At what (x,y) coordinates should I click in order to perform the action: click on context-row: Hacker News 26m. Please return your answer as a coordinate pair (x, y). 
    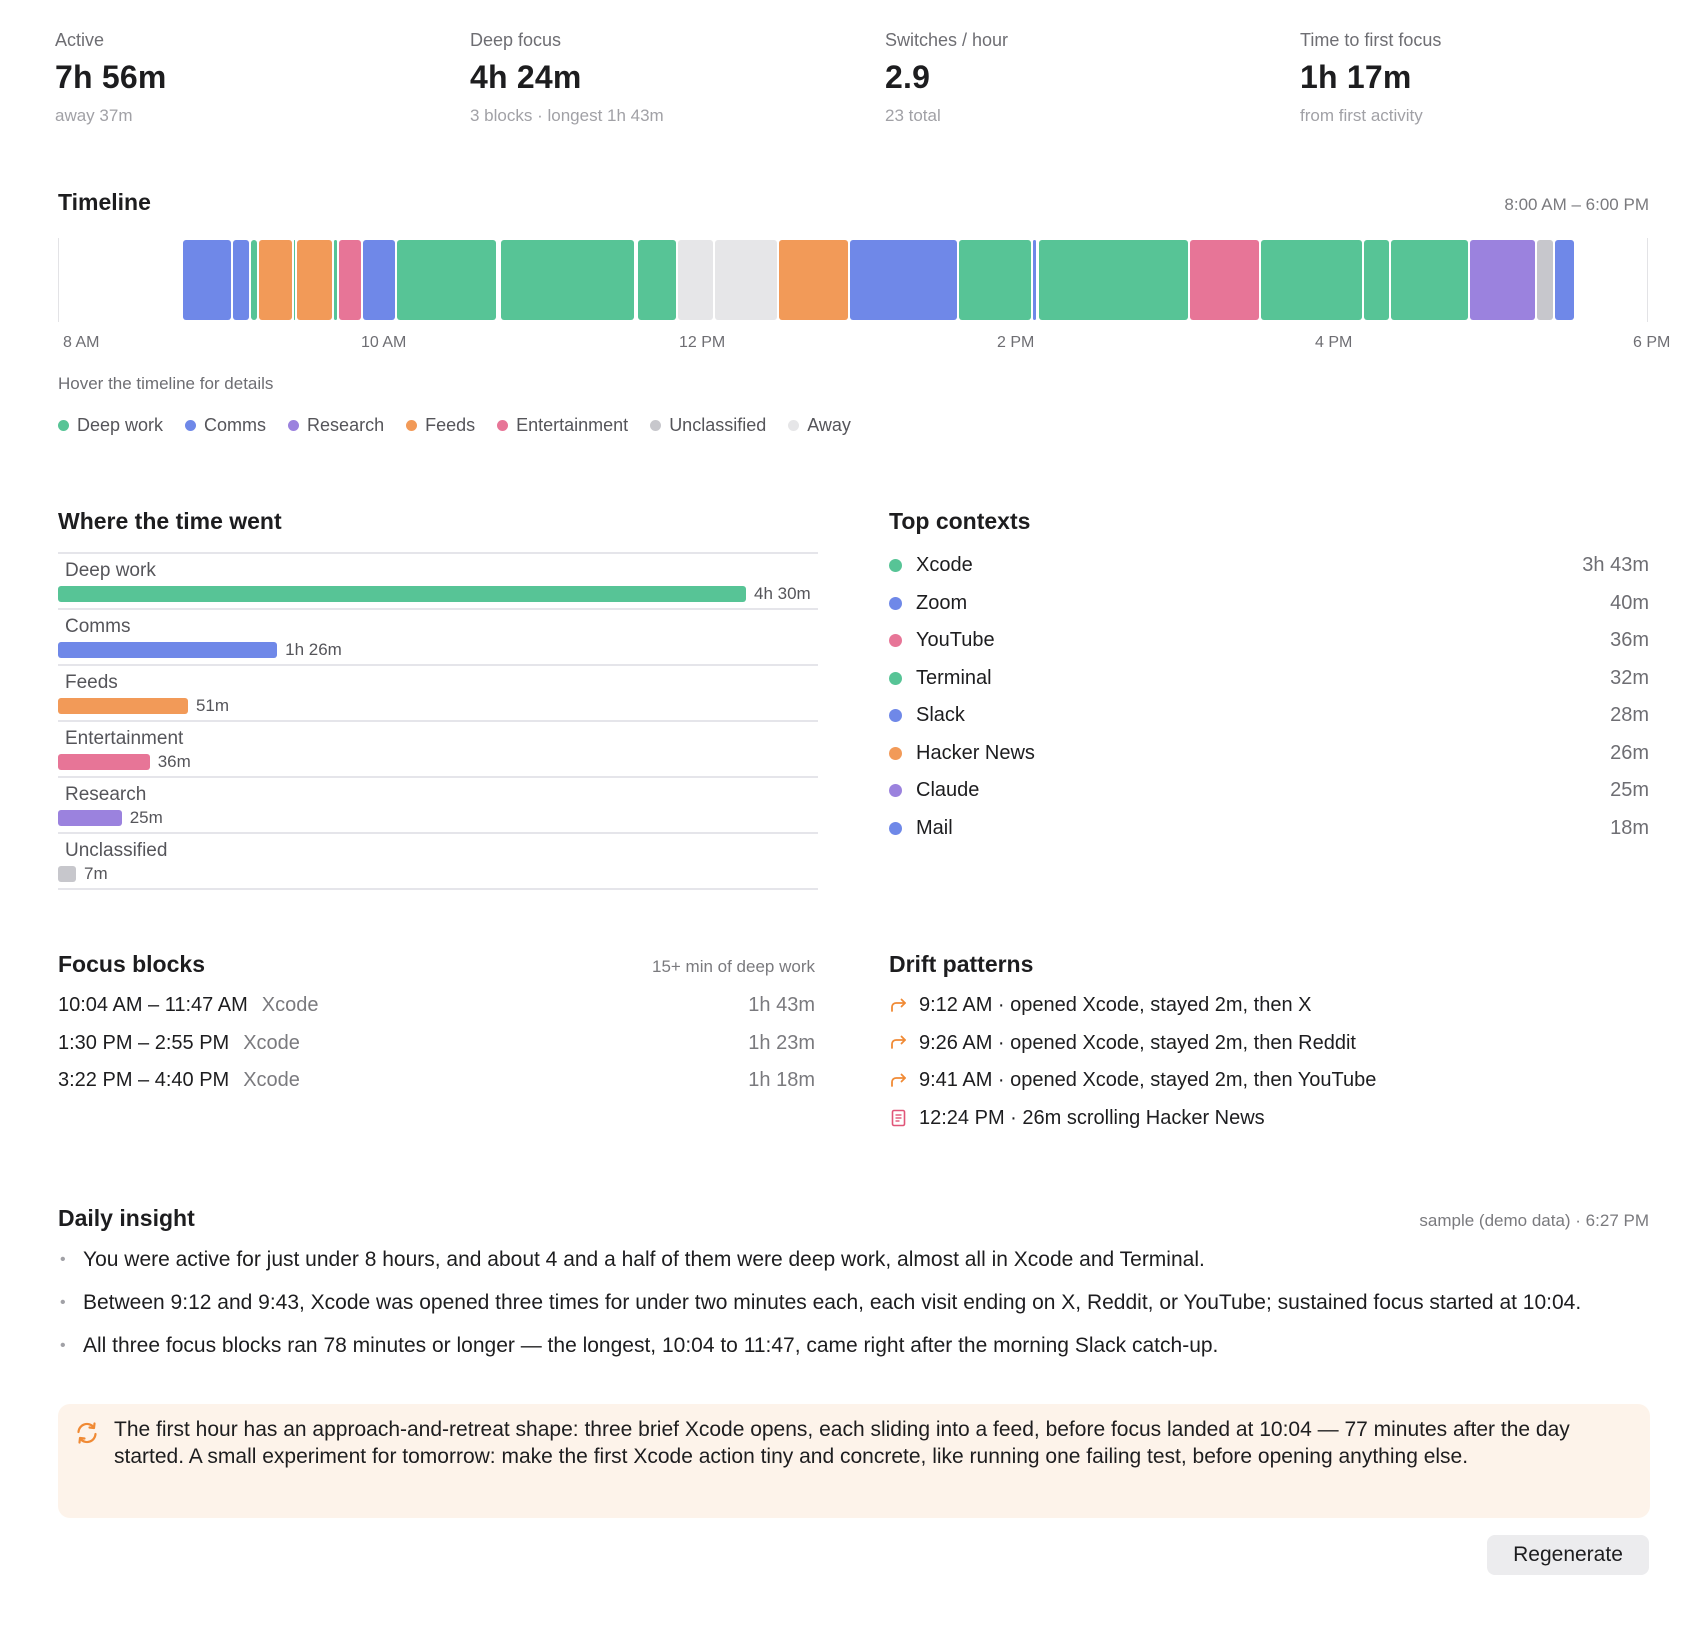
    Looking at the image, I should click on (1269, 754).